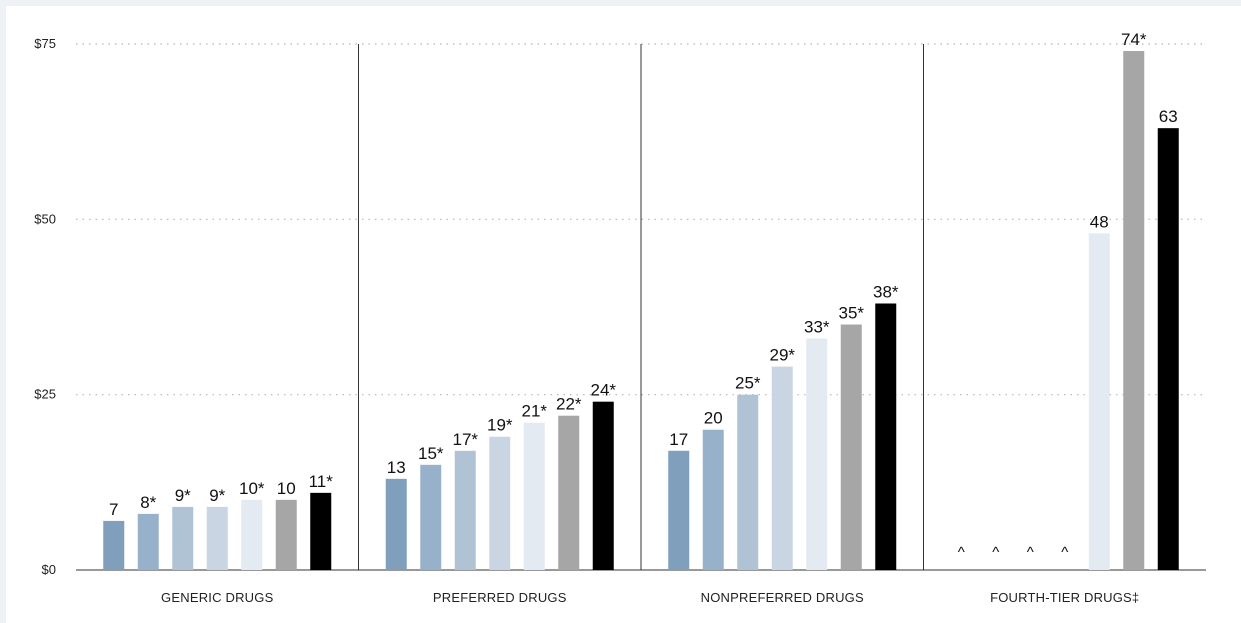 The width and height of the screenshot is (1241, 623). I want to click on data-label-3-6: 63, so click(1168, 116).